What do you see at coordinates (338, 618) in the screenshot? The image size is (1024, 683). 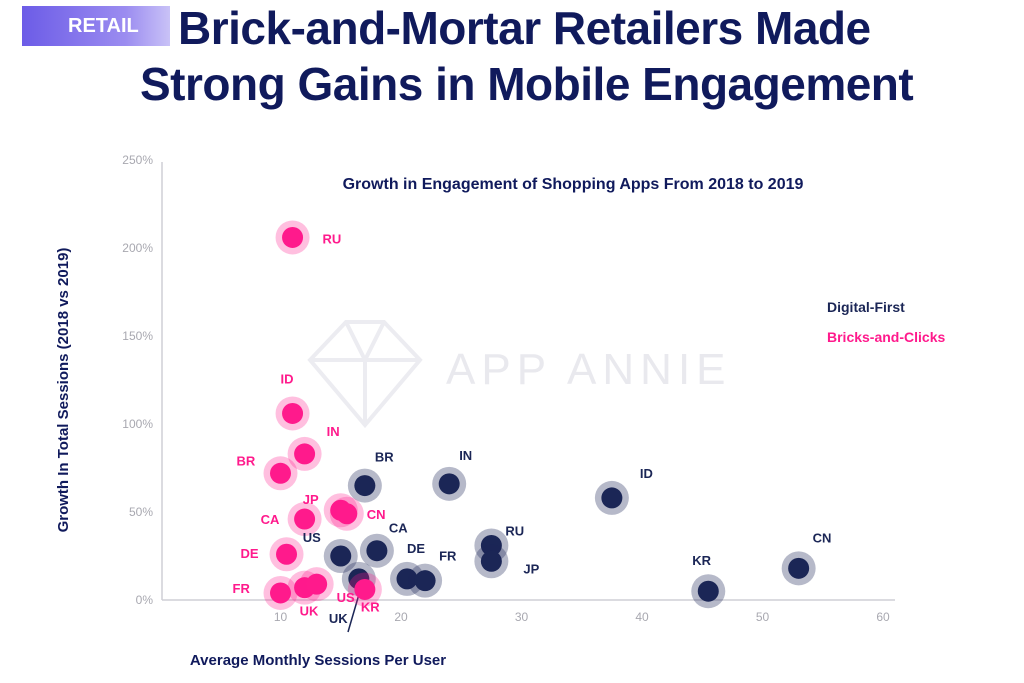 I see `point-label-digital-first-uk: UK` at bounding box center [338, 618].